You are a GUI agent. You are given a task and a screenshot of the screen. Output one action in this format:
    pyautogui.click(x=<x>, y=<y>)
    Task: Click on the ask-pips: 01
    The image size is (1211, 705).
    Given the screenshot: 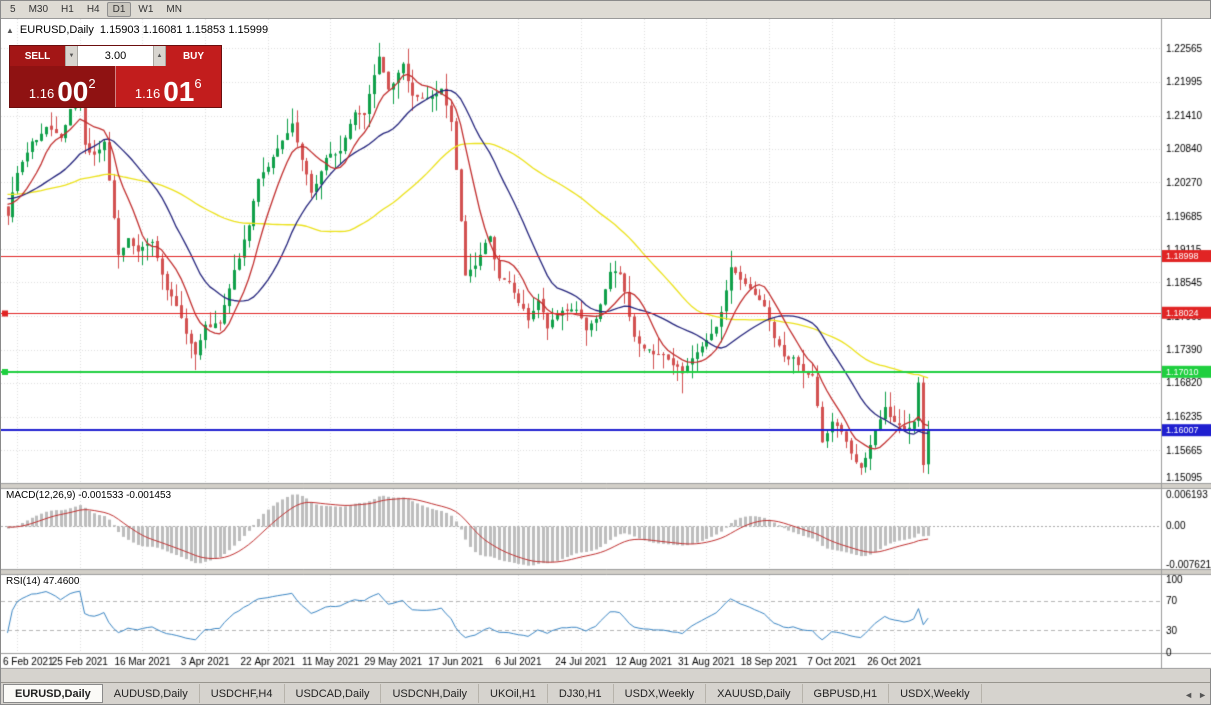 What is the action you would take?
    pyautogui.click(x=179, y=92)
    